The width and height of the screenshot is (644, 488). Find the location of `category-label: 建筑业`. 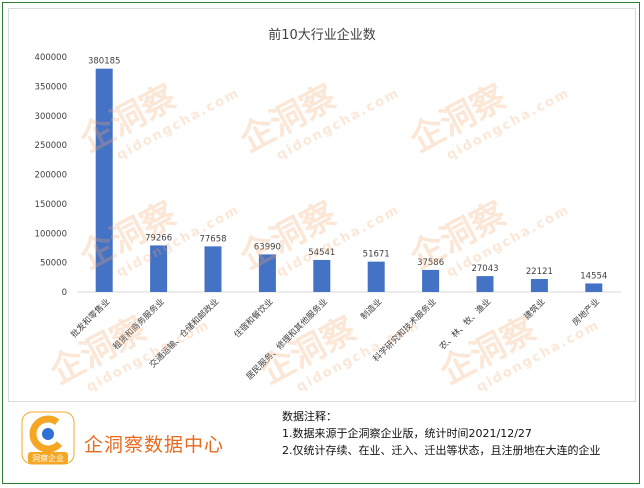

category-label: 建筑业 is located at coordinates (535, 309).